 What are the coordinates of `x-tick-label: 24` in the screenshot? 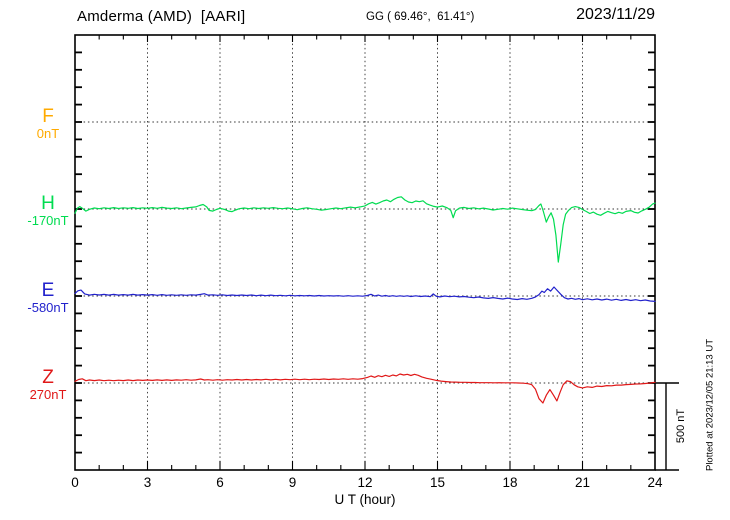 It's located at (655, 482).